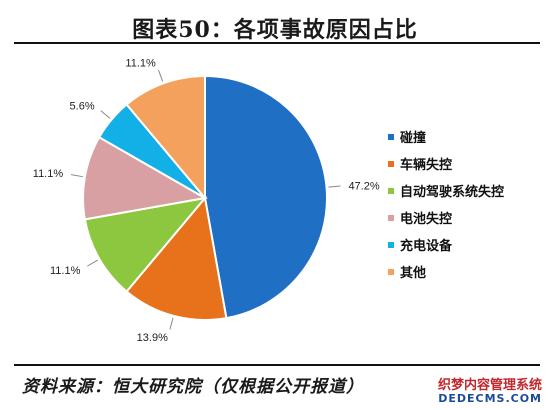  What do you see at coordinates (277, 365) in the screenshot?
I see `bottom-divider` at bounding box center [277, 365].